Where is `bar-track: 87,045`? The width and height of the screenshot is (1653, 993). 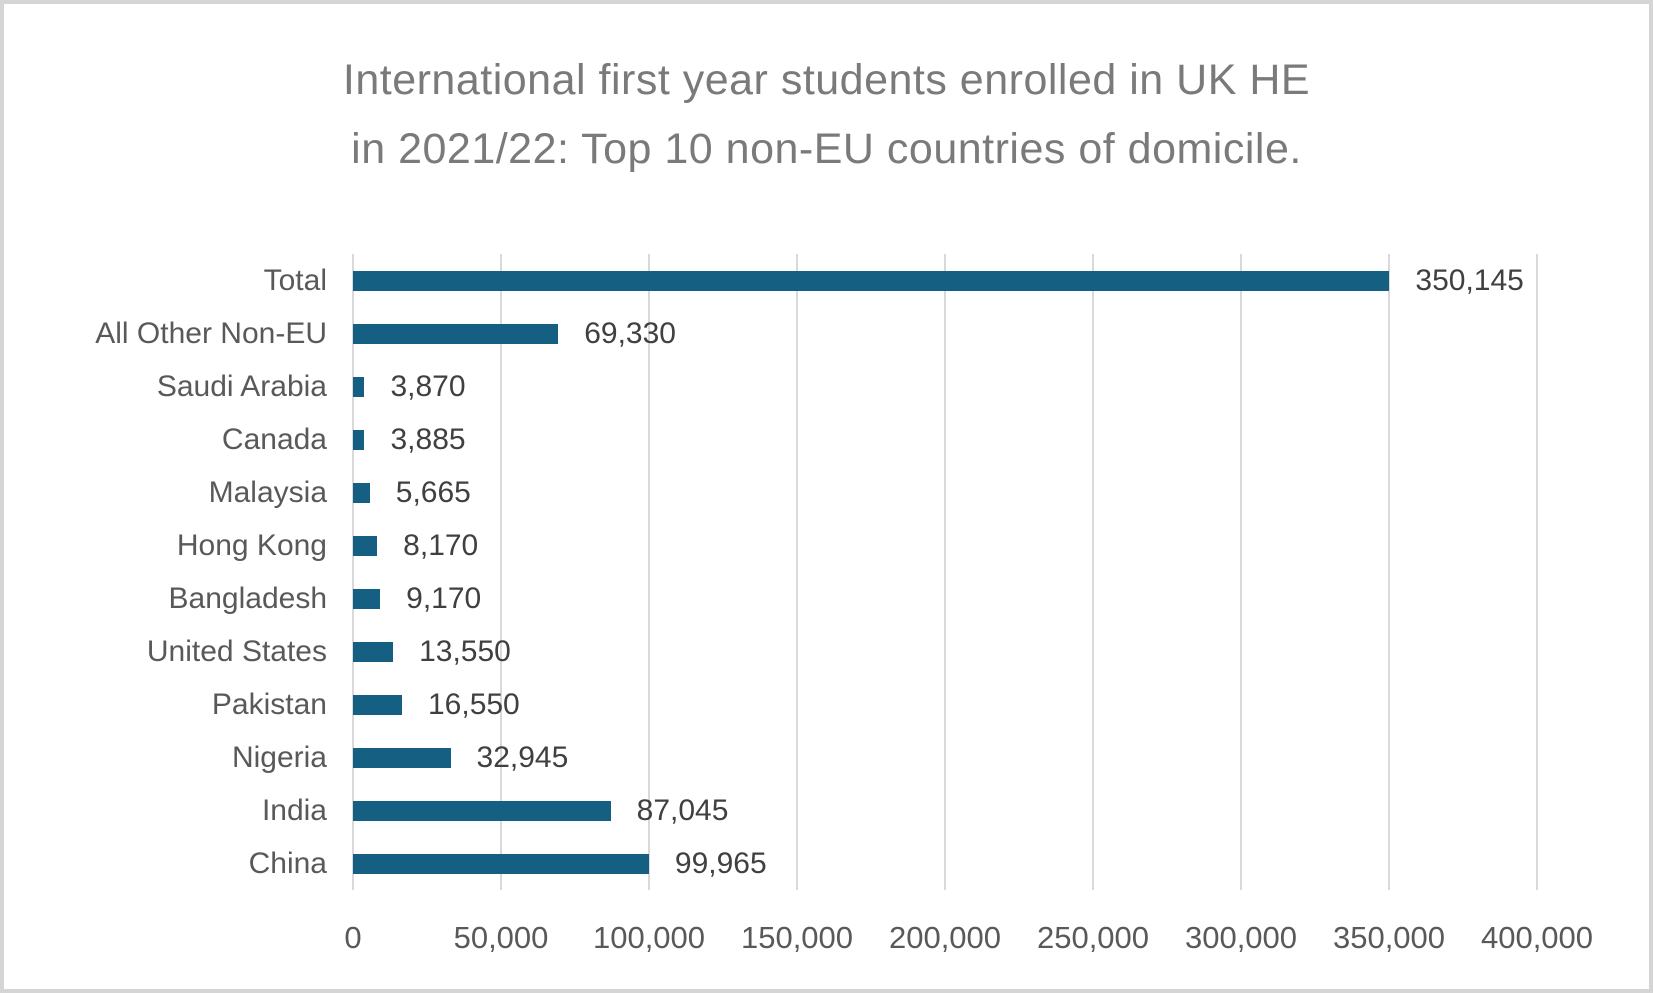
bar-track: 87,045 is located at coordinates (945, 810).